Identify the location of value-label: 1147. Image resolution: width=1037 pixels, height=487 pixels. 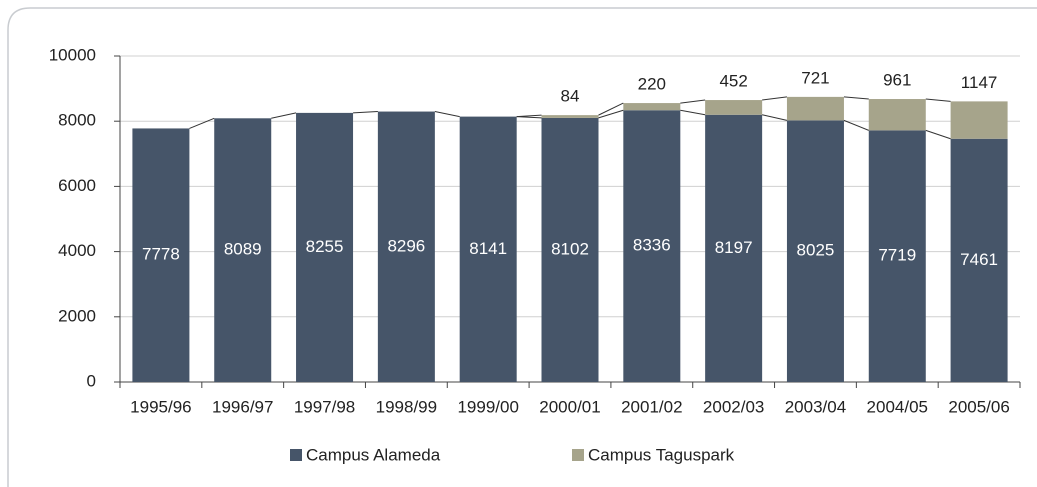
(979, 82).